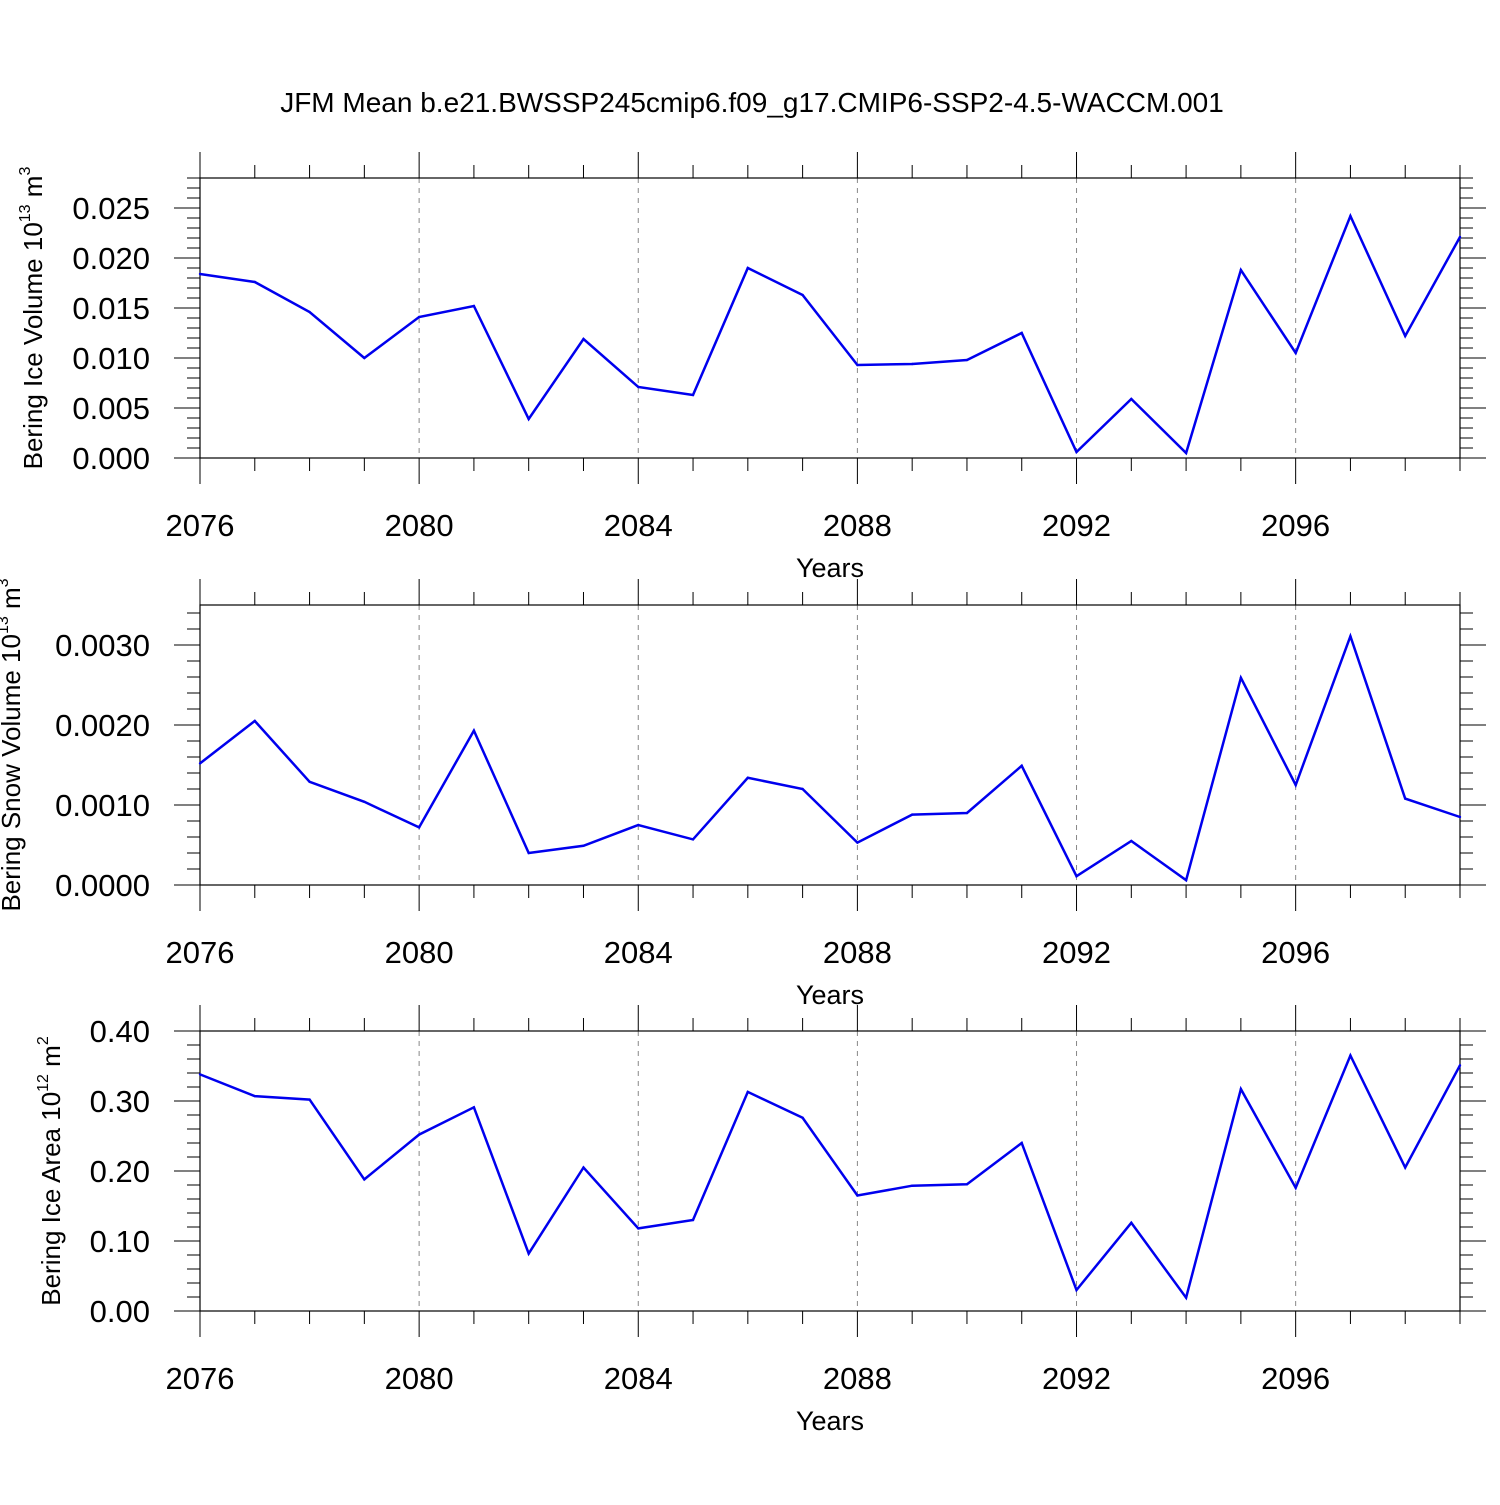  Describe the element at coordinates (120, 1031) in the screenshot. I see `y-tick-label: 0.40` at that location.